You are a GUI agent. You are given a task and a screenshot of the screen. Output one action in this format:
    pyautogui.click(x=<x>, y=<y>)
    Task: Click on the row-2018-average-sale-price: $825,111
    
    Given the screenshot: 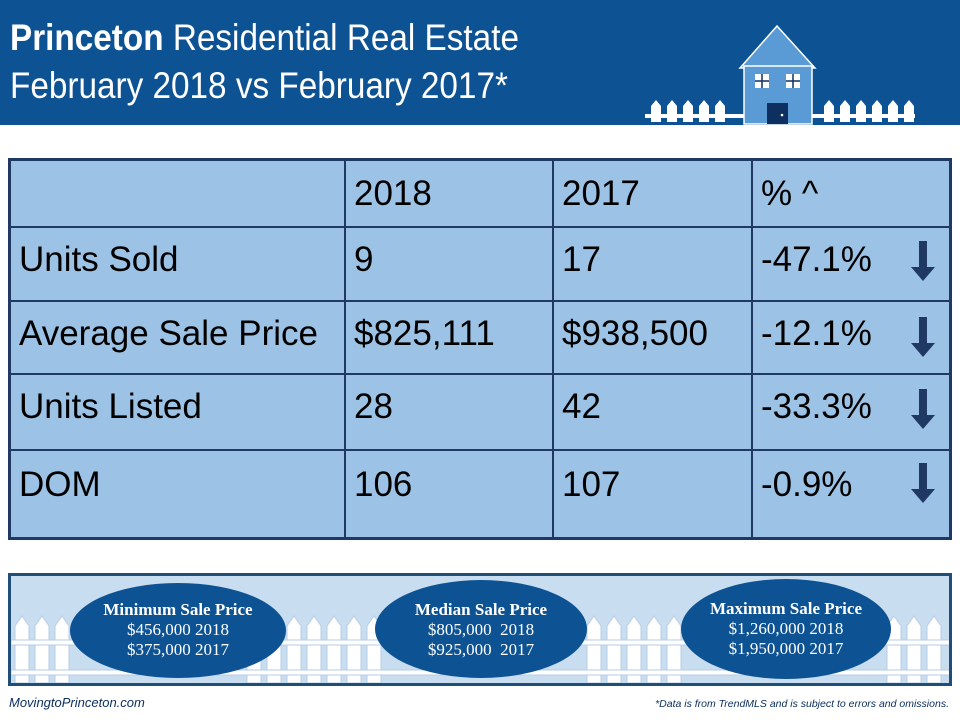 What is the action you would take?
    pyautogui.click(x=450, y=338)
    